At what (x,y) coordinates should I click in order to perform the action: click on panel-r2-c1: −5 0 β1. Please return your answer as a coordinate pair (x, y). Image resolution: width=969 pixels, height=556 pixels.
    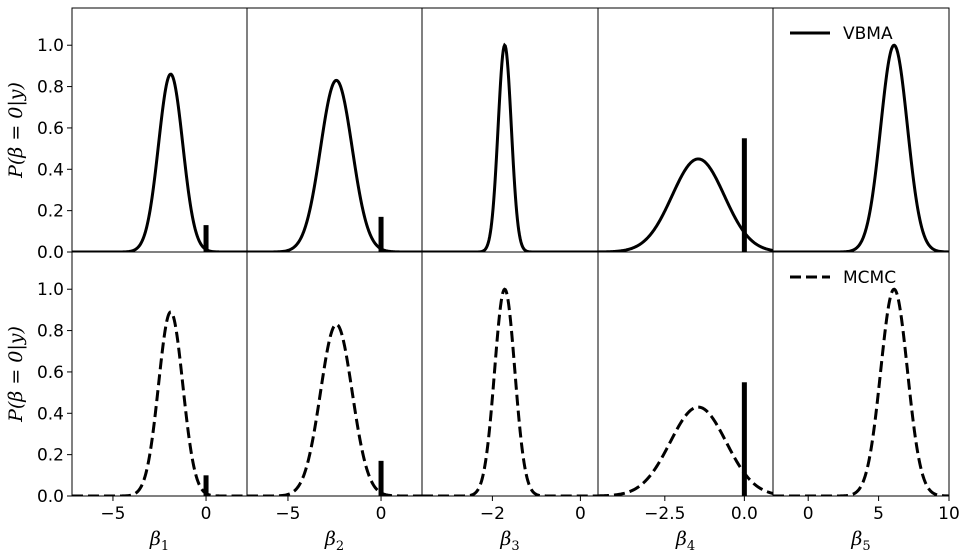
    Looking at the image, I should click on (159, 402).